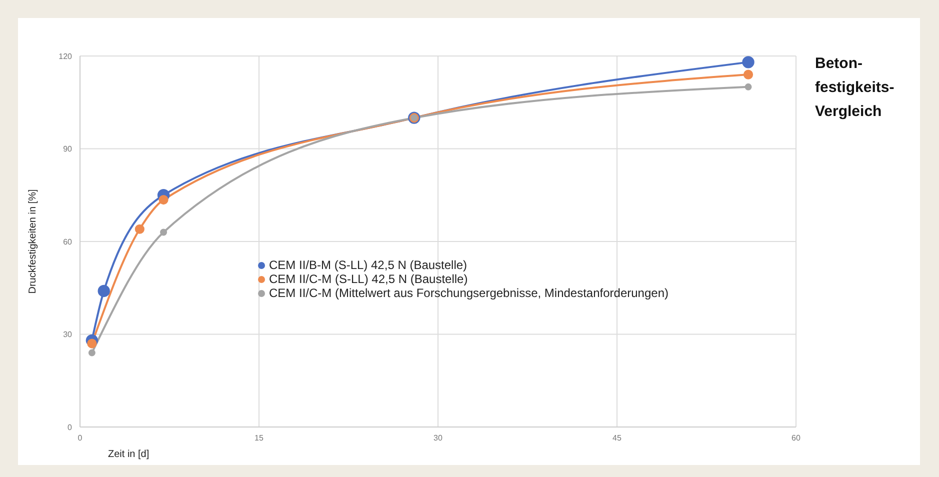 The width and height of the screenshot is (939, 477). I want to click on legend-label: CEM II/C-M (Mittelwert aus Forschungsergebnisse, Mindestanforderungen), so click(468, 293).